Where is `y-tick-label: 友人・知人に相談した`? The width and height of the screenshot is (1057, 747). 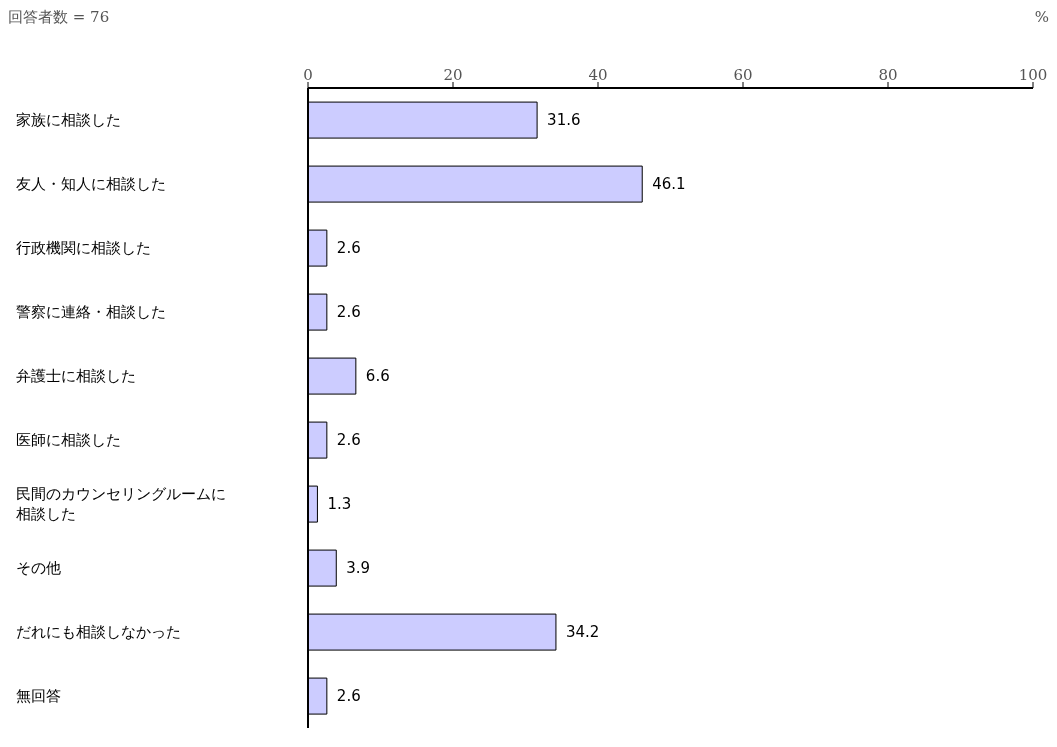 y-tick-label: 友人・知人に相談した is located at coordinates (91, 184).